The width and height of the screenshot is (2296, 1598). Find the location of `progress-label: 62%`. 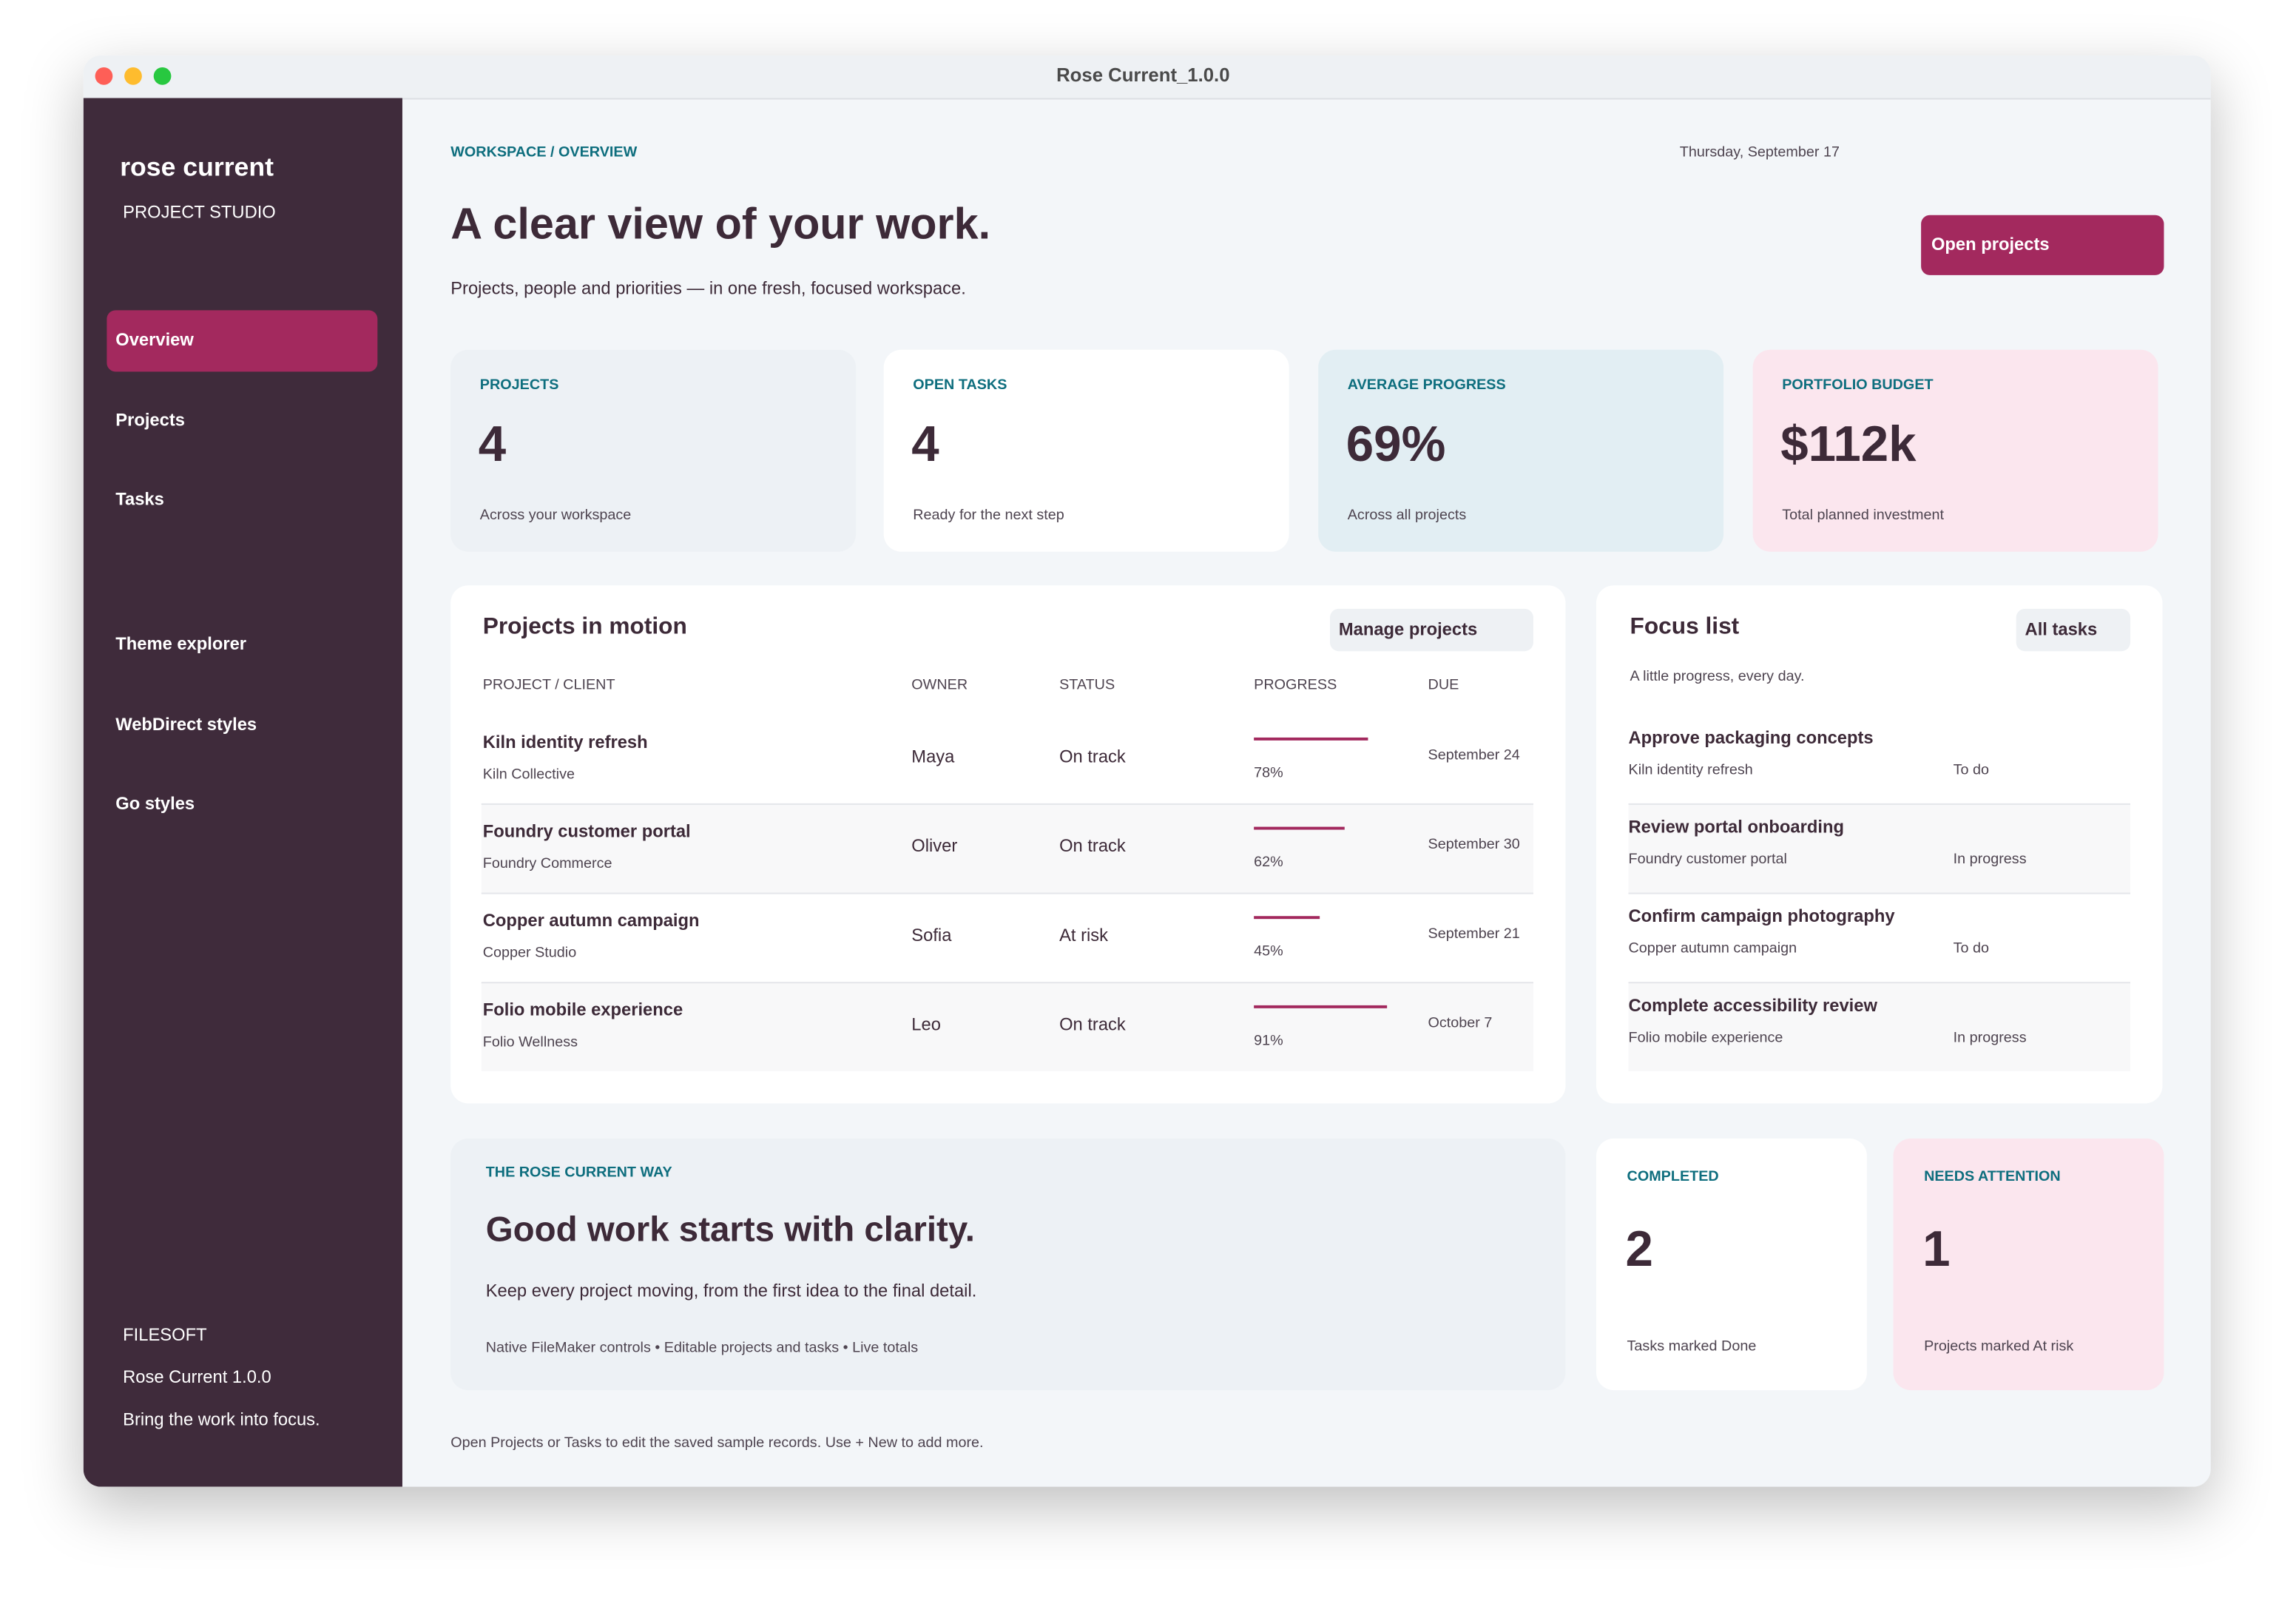

progress-label: 62% is located at coordinates (1268, 862).